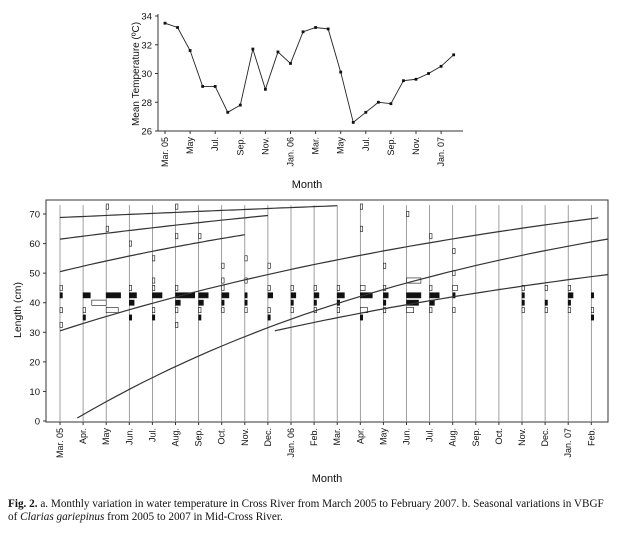 The image size is (622, 533). Describe the element at coordinates (476, 437) in the screenshot. I see `growth-x-tick-label: Sep.` at that location.